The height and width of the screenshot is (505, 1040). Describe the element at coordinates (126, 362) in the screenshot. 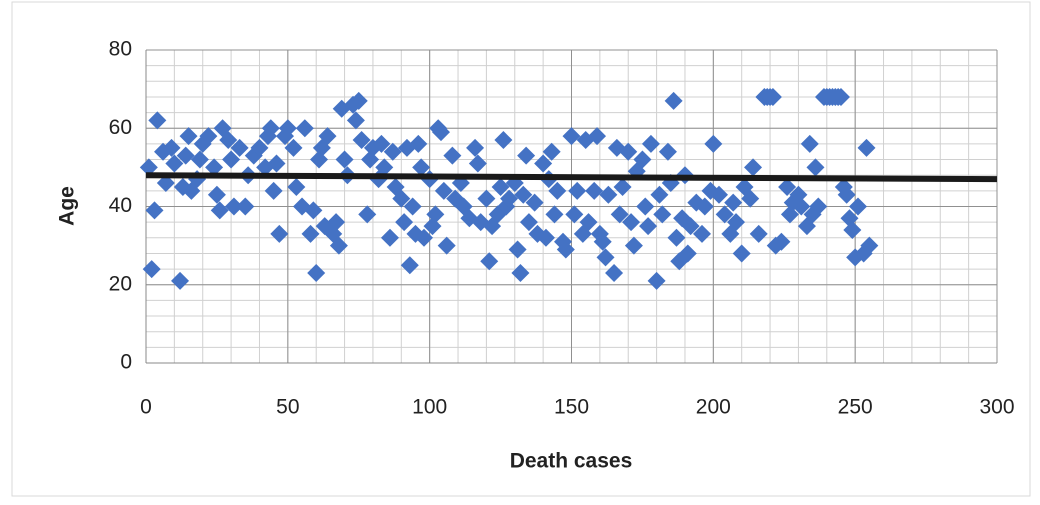

I see `y-tick-label: 0` at that location.